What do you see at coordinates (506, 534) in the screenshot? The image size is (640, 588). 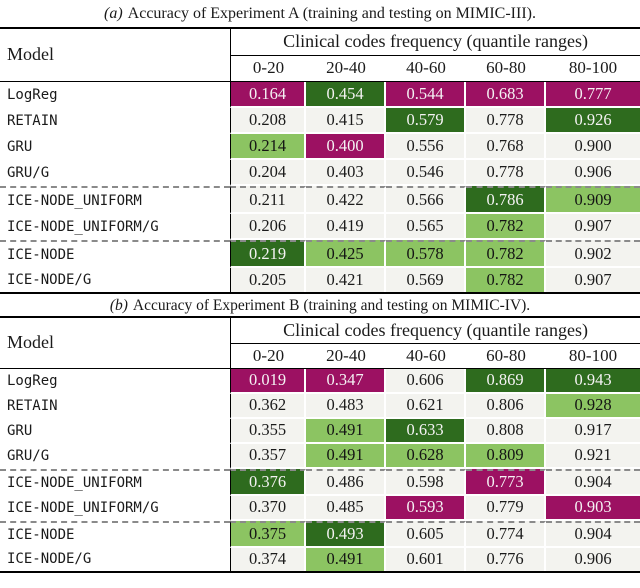 I see `accuracy-value-cell: 0.774` at bounding box center [506, 534].